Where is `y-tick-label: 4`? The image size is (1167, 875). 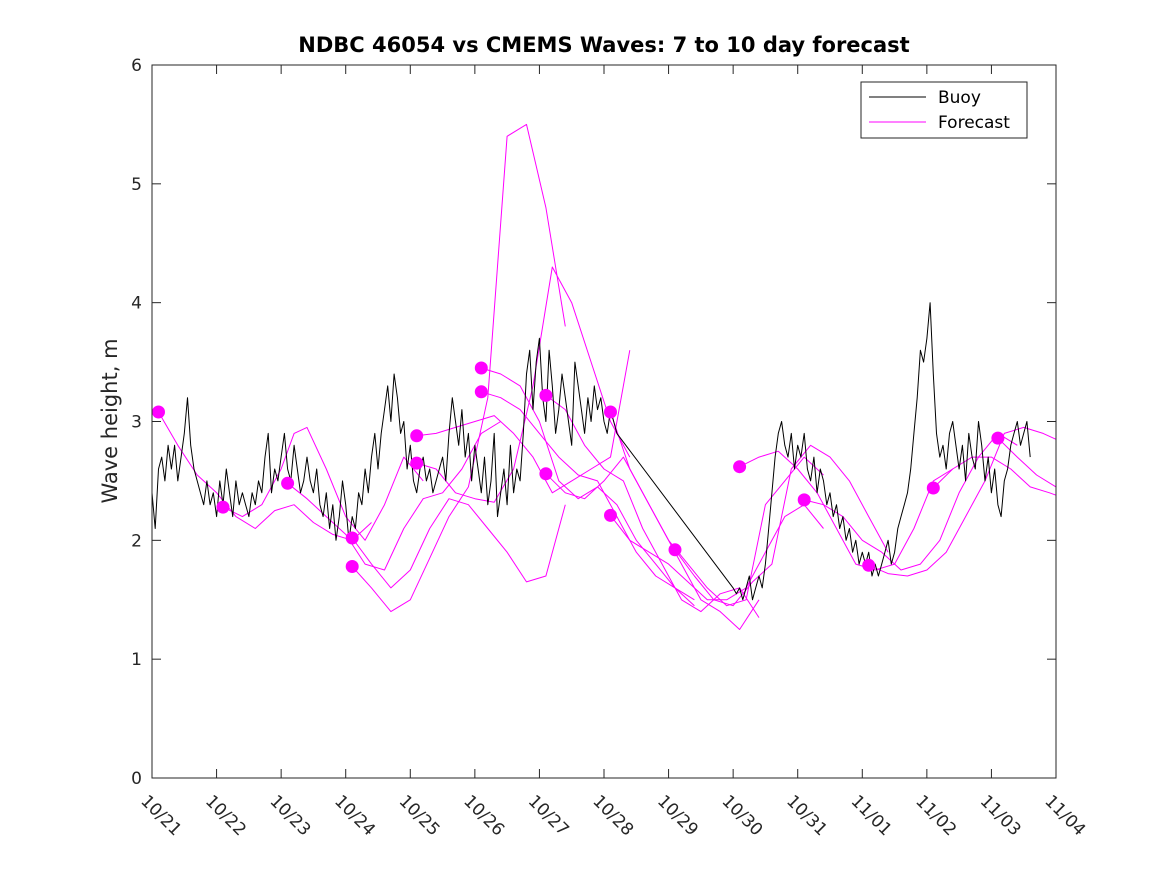 y-tick-label: 4 is located at coordinates (136, 304).